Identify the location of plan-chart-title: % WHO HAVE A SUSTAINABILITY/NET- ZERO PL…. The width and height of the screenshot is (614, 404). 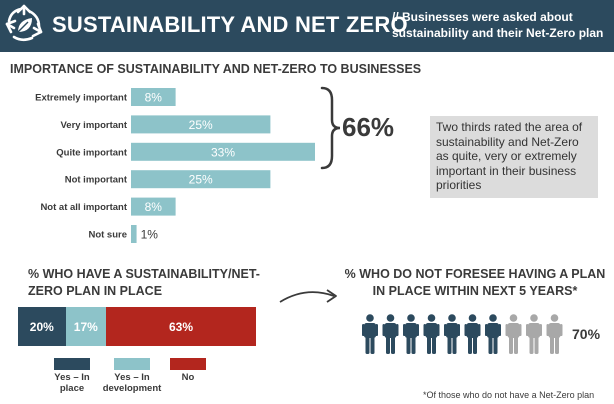
(148, 283).